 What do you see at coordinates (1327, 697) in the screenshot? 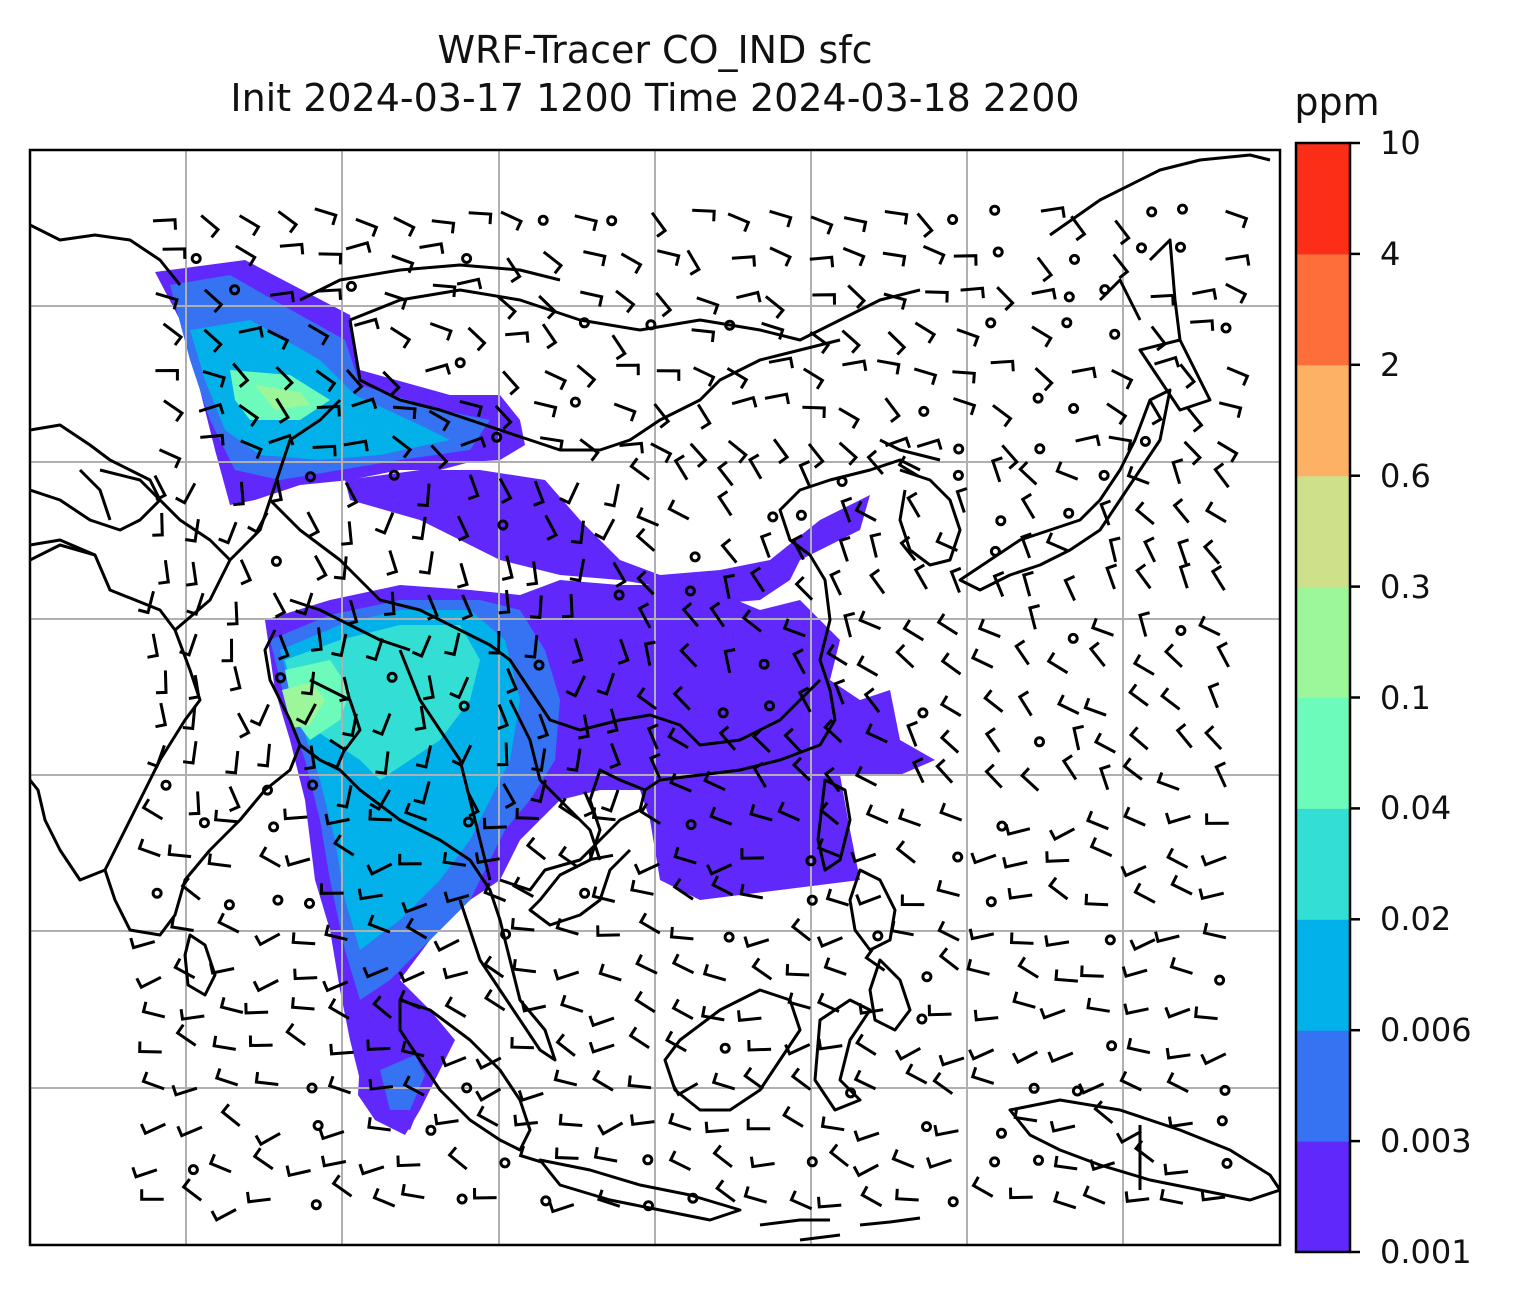
I see `colorbar` at bounding box center [1327, 697].